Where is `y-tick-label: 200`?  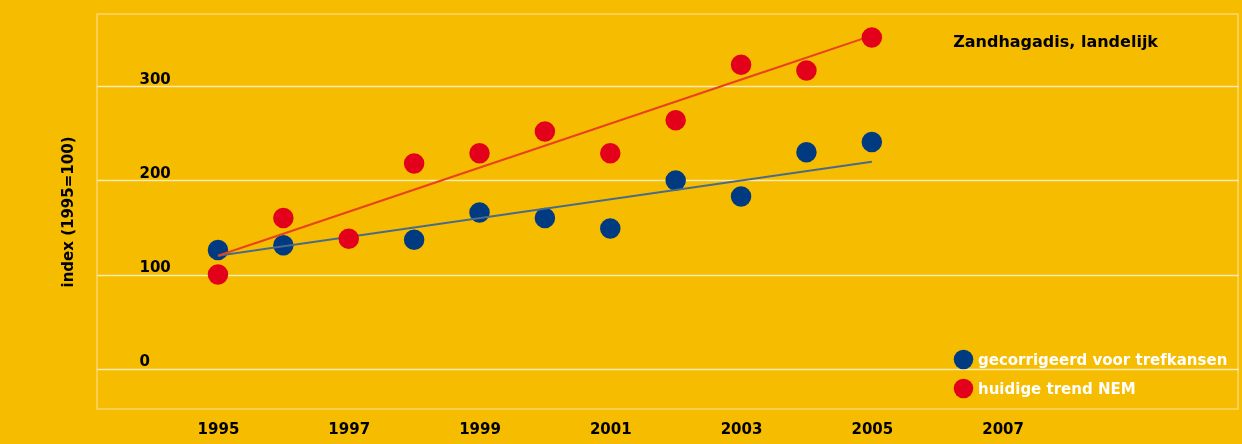 y-tick-label: 200 is located at coordinates (155, 172).